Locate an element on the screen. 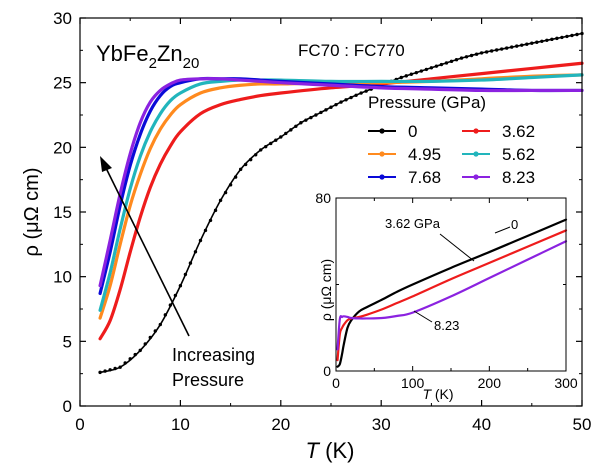 Image resolution: width=595 pixels, height=466 pixels. legend-label-4.95: 4.95 is located at coordinates (424, 154).